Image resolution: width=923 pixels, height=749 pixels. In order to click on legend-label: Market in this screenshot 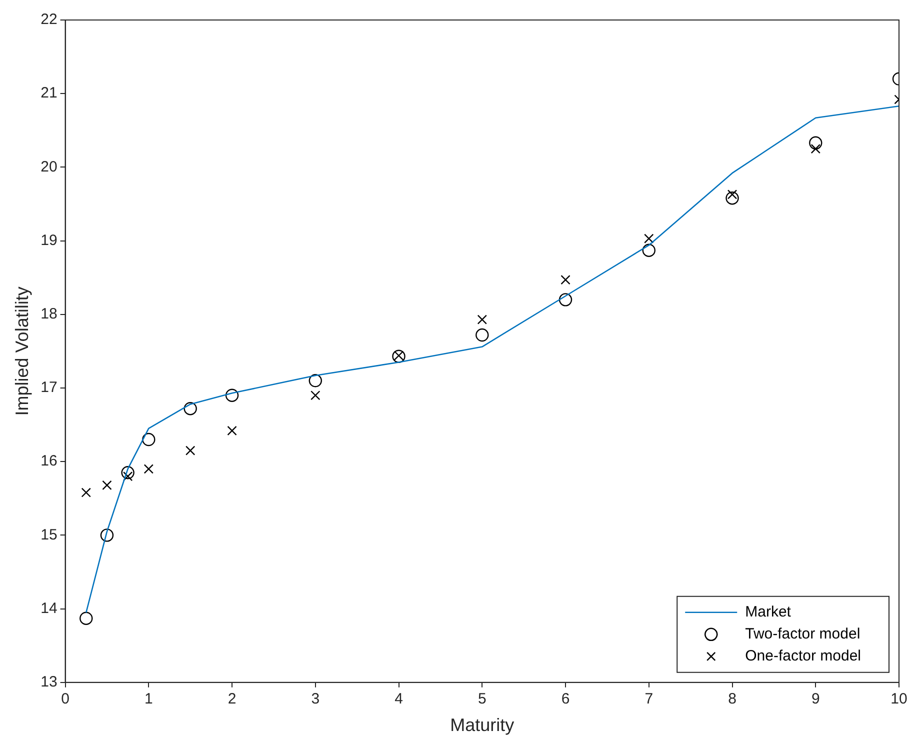, I will do `click(768, 612)`.